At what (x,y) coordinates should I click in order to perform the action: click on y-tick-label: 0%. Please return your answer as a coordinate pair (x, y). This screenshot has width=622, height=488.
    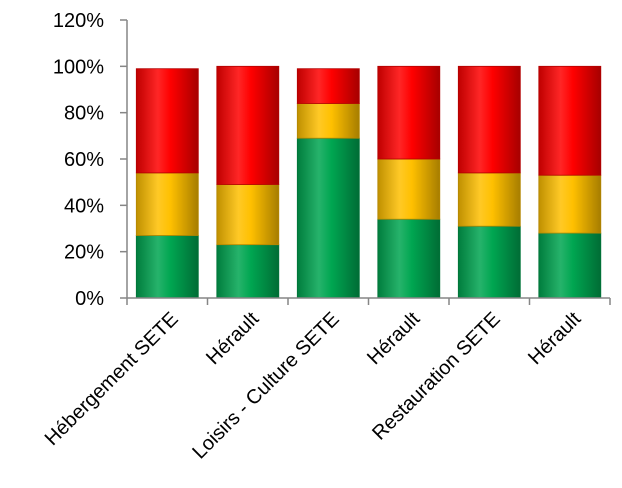
    Looking at the image, I should click on (89, 299).